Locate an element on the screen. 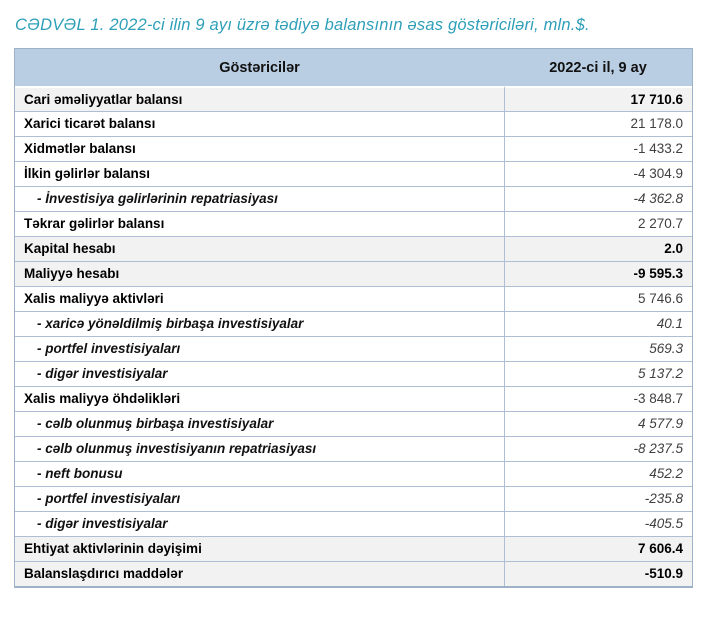 This screenshot has width=705, height=636. table-row: Kapital hesabı 2.0 is located at coordinates (353, 248).